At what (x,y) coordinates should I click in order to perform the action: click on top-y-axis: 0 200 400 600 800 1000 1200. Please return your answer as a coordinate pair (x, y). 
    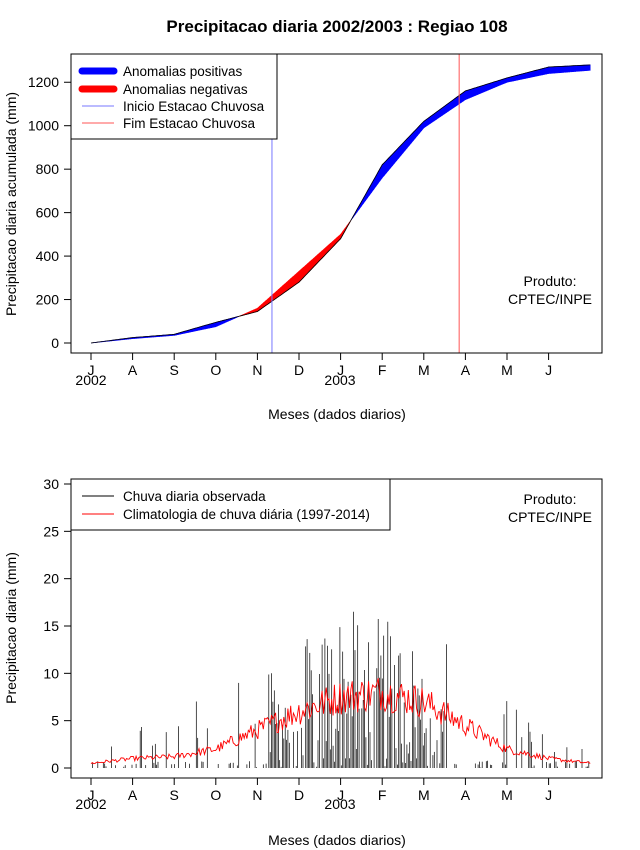
    Looking at the image, I should click on (50, 212).